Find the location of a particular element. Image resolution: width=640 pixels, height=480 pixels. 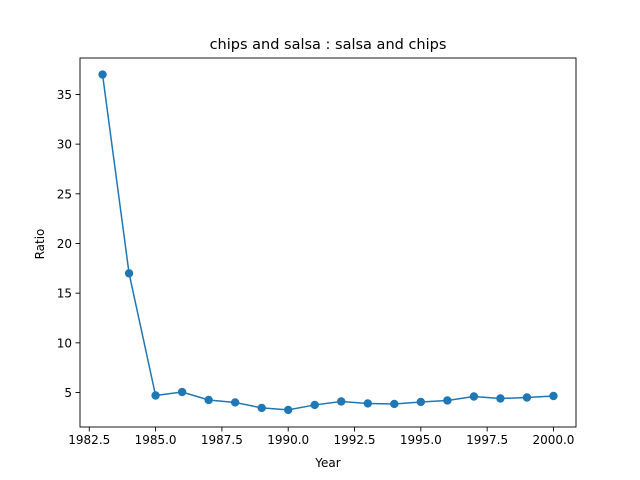

y-tick-label: 15 is located at coordinates (64, 294).